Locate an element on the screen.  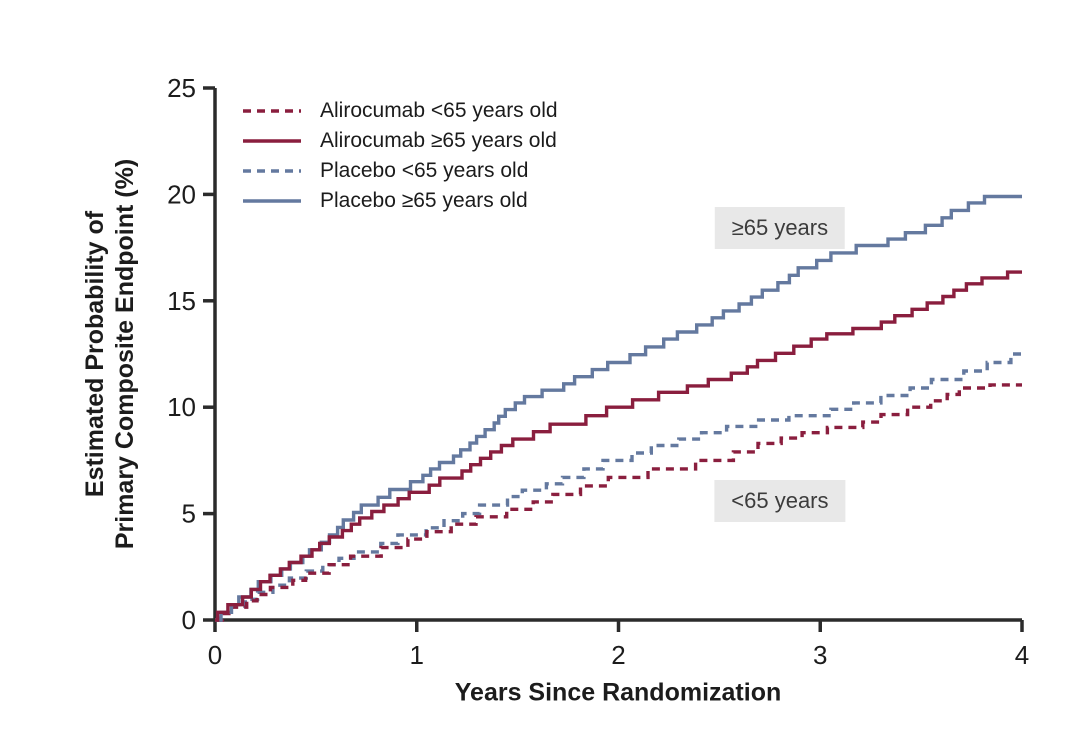
legend-label: Alirocumab <65 years old is located at coordinates (439, 110).